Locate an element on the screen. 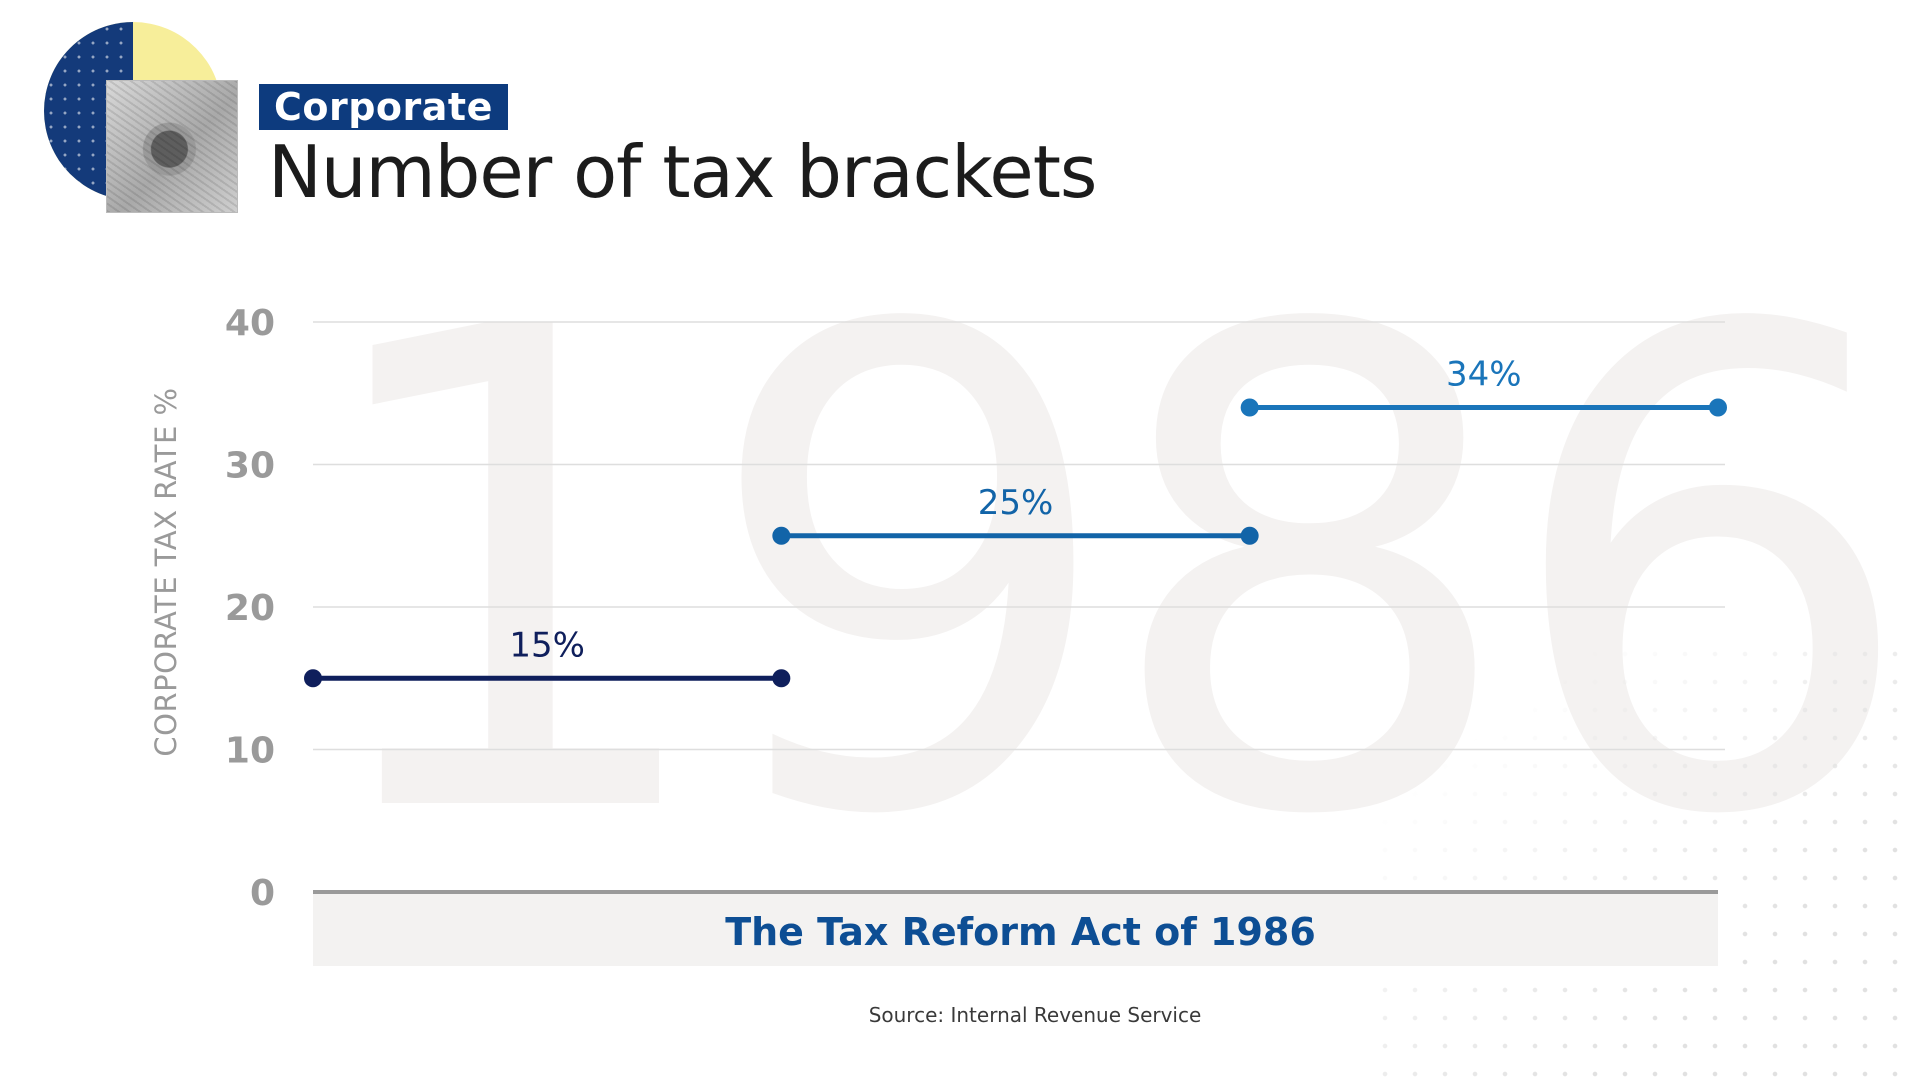 This screenshot has height=1080, width=1920. y-tick-label-40: 40 is located at coordinates (250, 323).